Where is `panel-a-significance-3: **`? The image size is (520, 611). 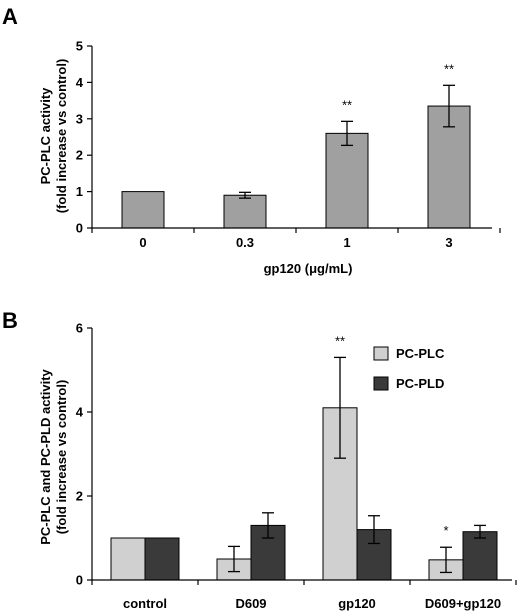
panel-a-significance-3: ** is located at coordinates (449, 68).